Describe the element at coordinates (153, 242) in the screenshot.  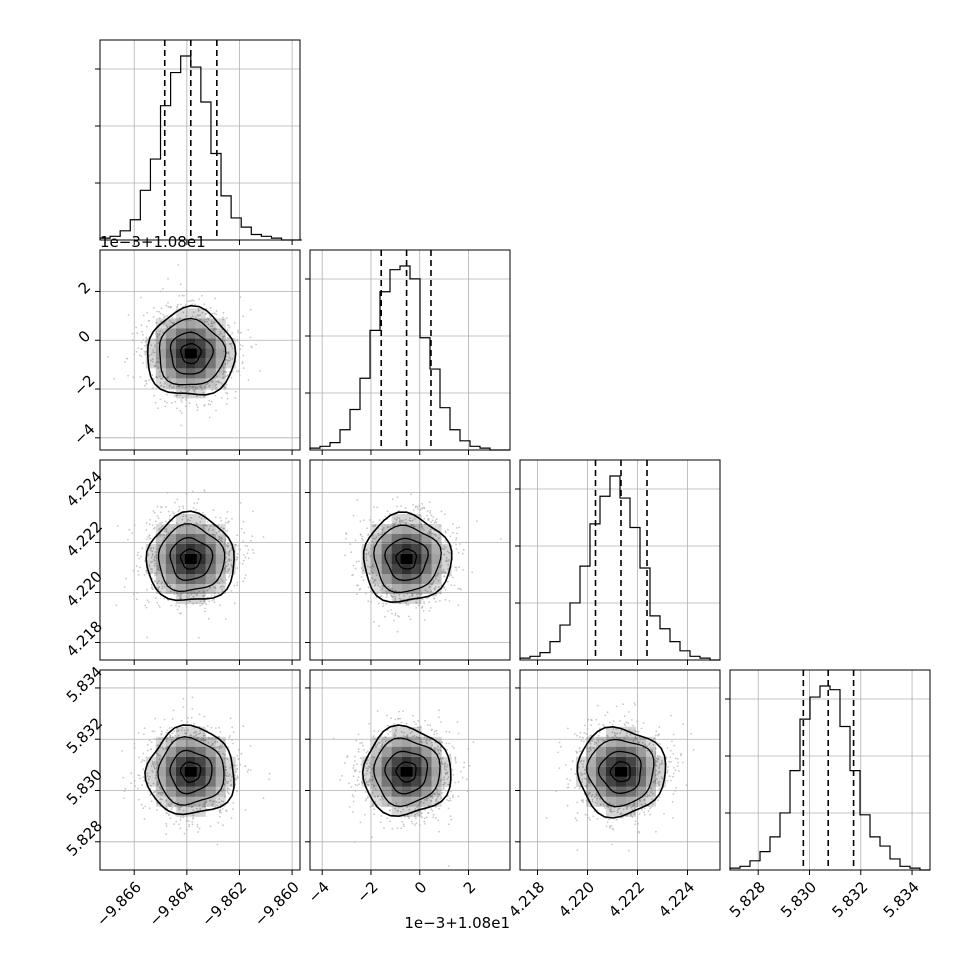
I see `y-offset-label: 1e−3+1.08e1` at that location.